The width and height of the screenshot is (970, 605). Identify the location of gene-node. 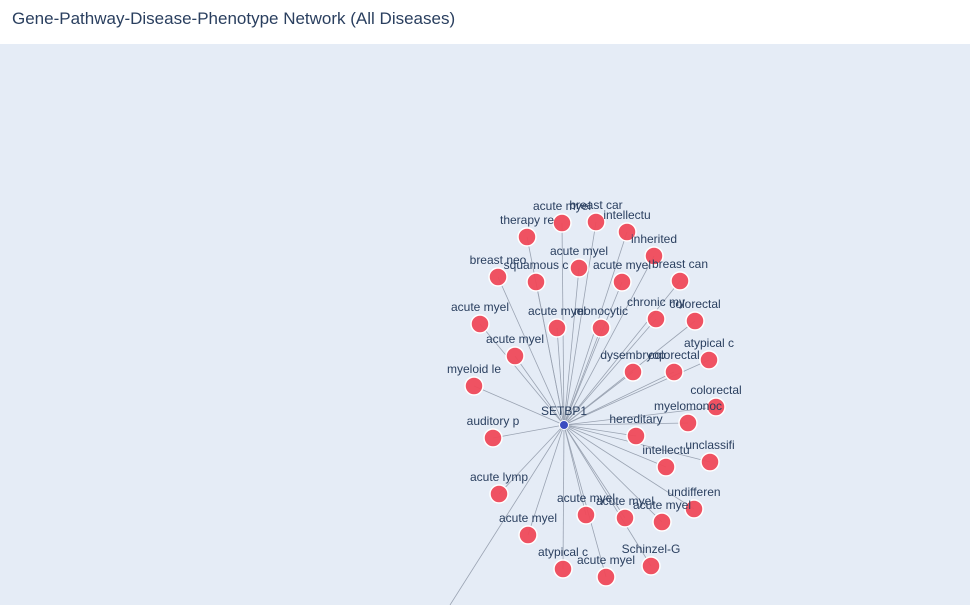
(564, 425).